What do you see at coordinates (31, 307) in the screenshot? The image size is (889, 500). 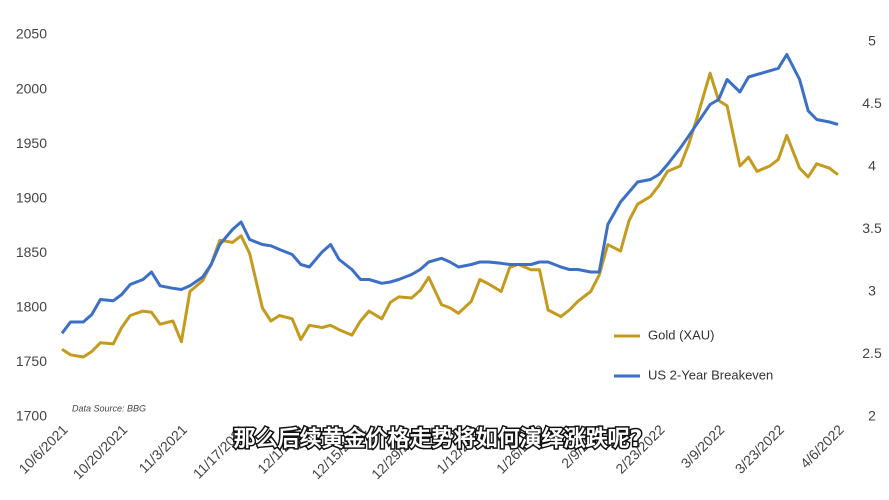 I see `y-tick-label: 1800` at bounding box center [31, 307].